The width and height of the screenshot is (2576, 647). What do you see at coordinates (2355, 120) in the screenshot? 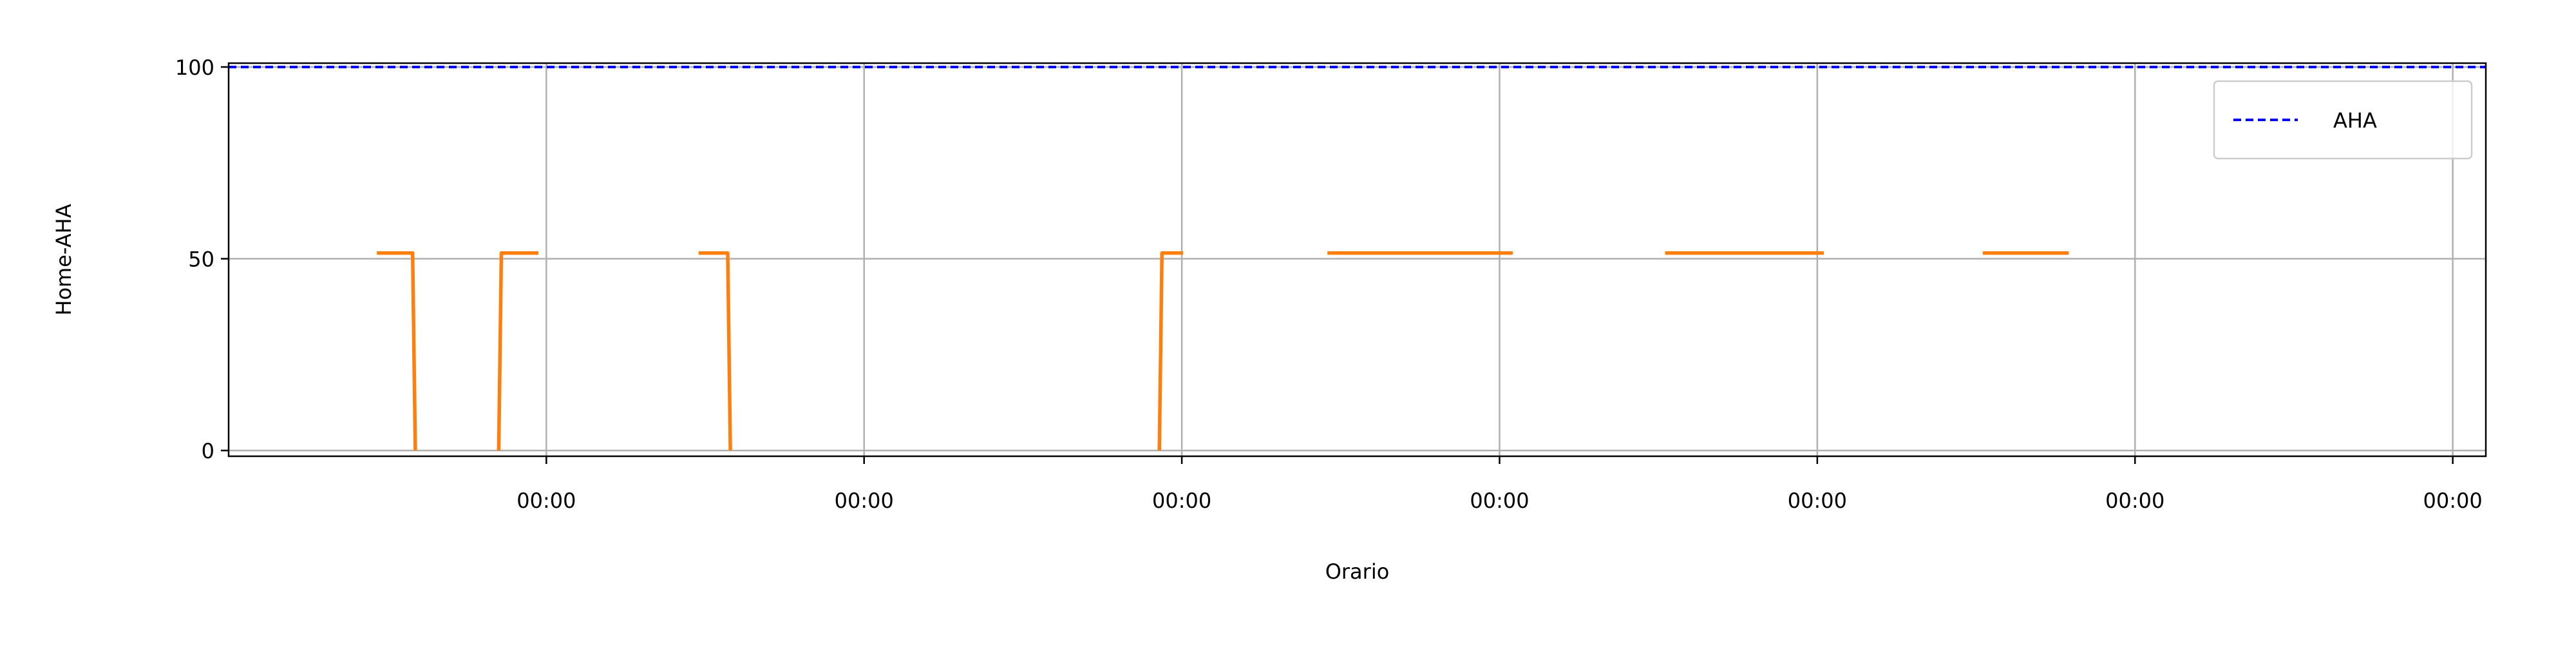
I see `legend-label: AHA` at bounding box center [2355, 120].